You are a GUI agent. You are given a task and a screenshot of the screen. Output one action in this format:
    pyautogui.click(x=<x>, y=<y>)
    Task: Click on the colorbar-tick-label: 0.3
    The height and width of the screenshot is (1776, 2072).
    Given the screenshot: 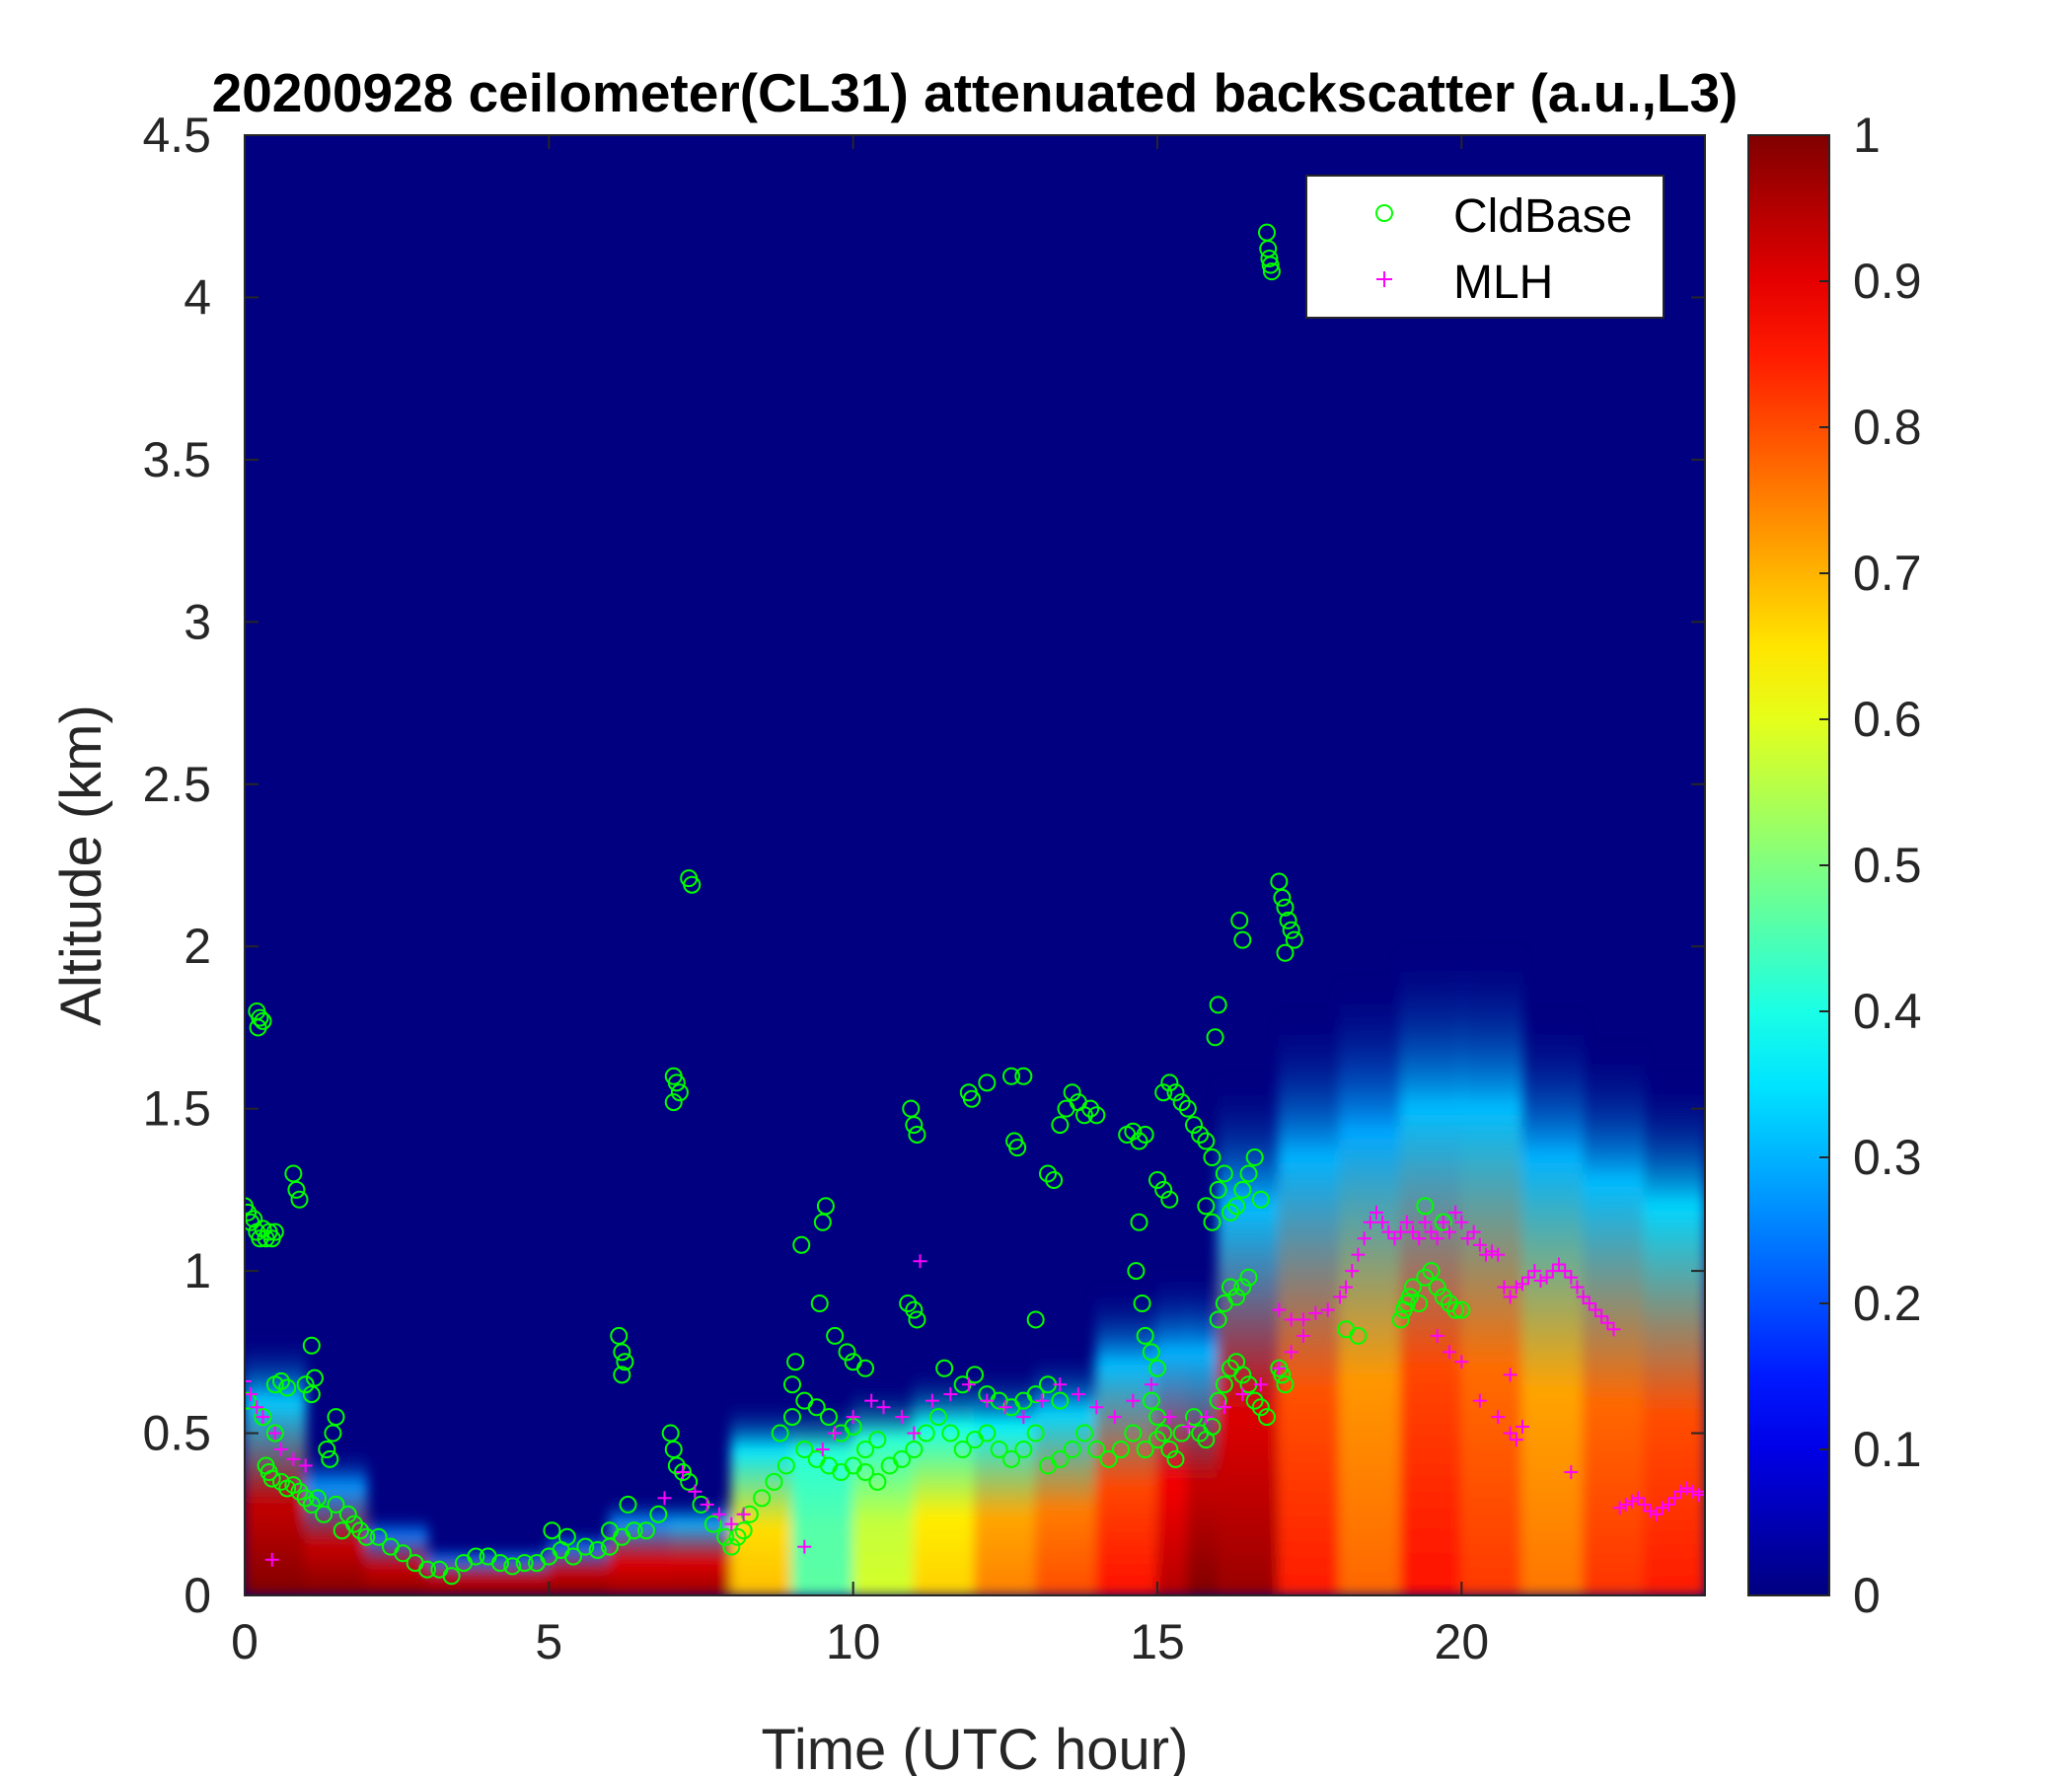 What is the action you would take?
    pyautogui.click(x=1888, y=1158)
    